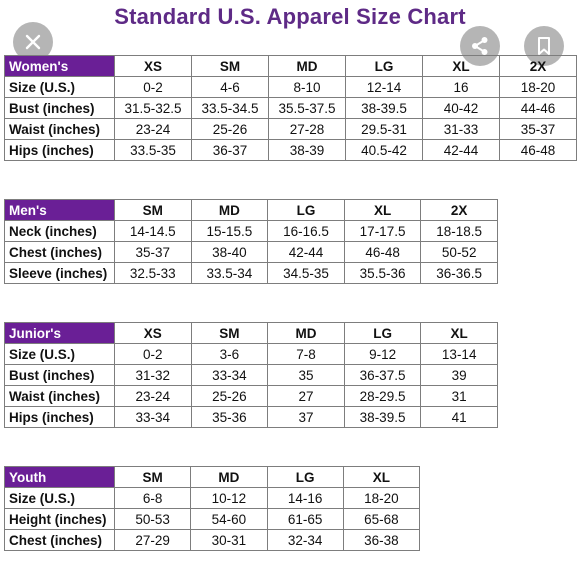 This screenshot has width=580, height=579. I want to click on table-header-row: Men's SM MD LG XL 2X, so click(251, 210).